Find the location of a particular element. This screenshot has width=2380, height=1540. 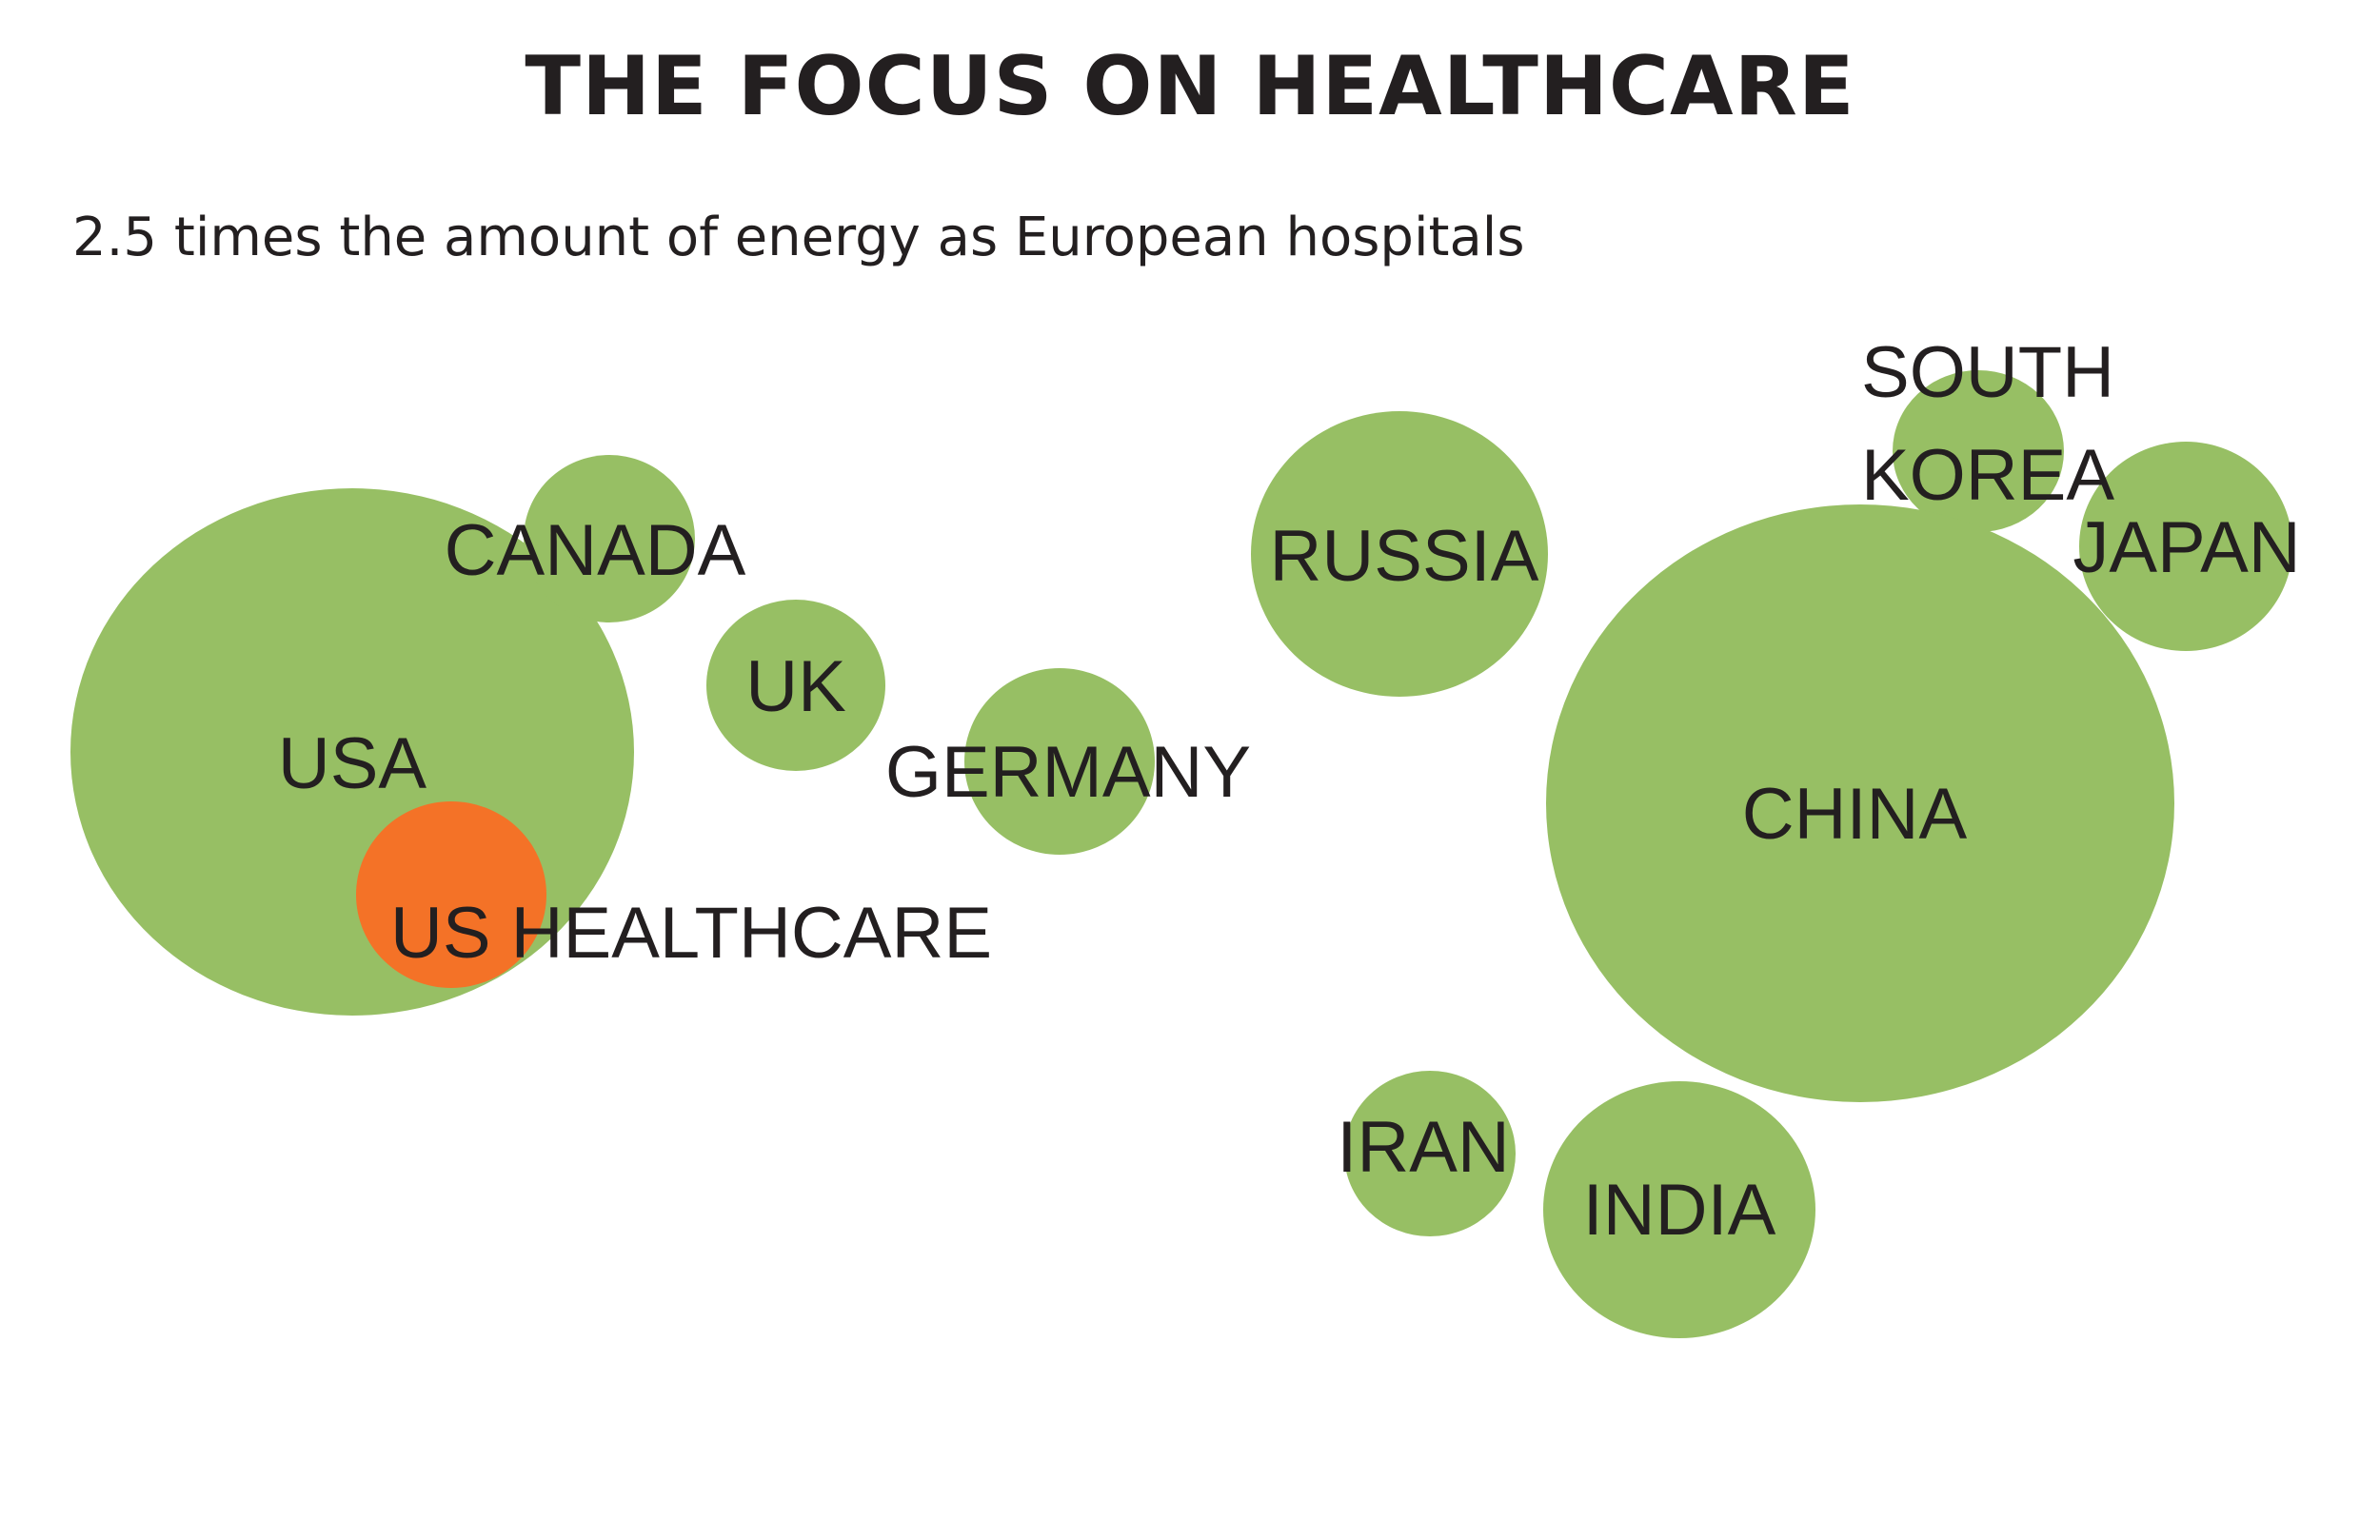

bubble-label-line: SOUTH is located at coordinates (1987, 372).